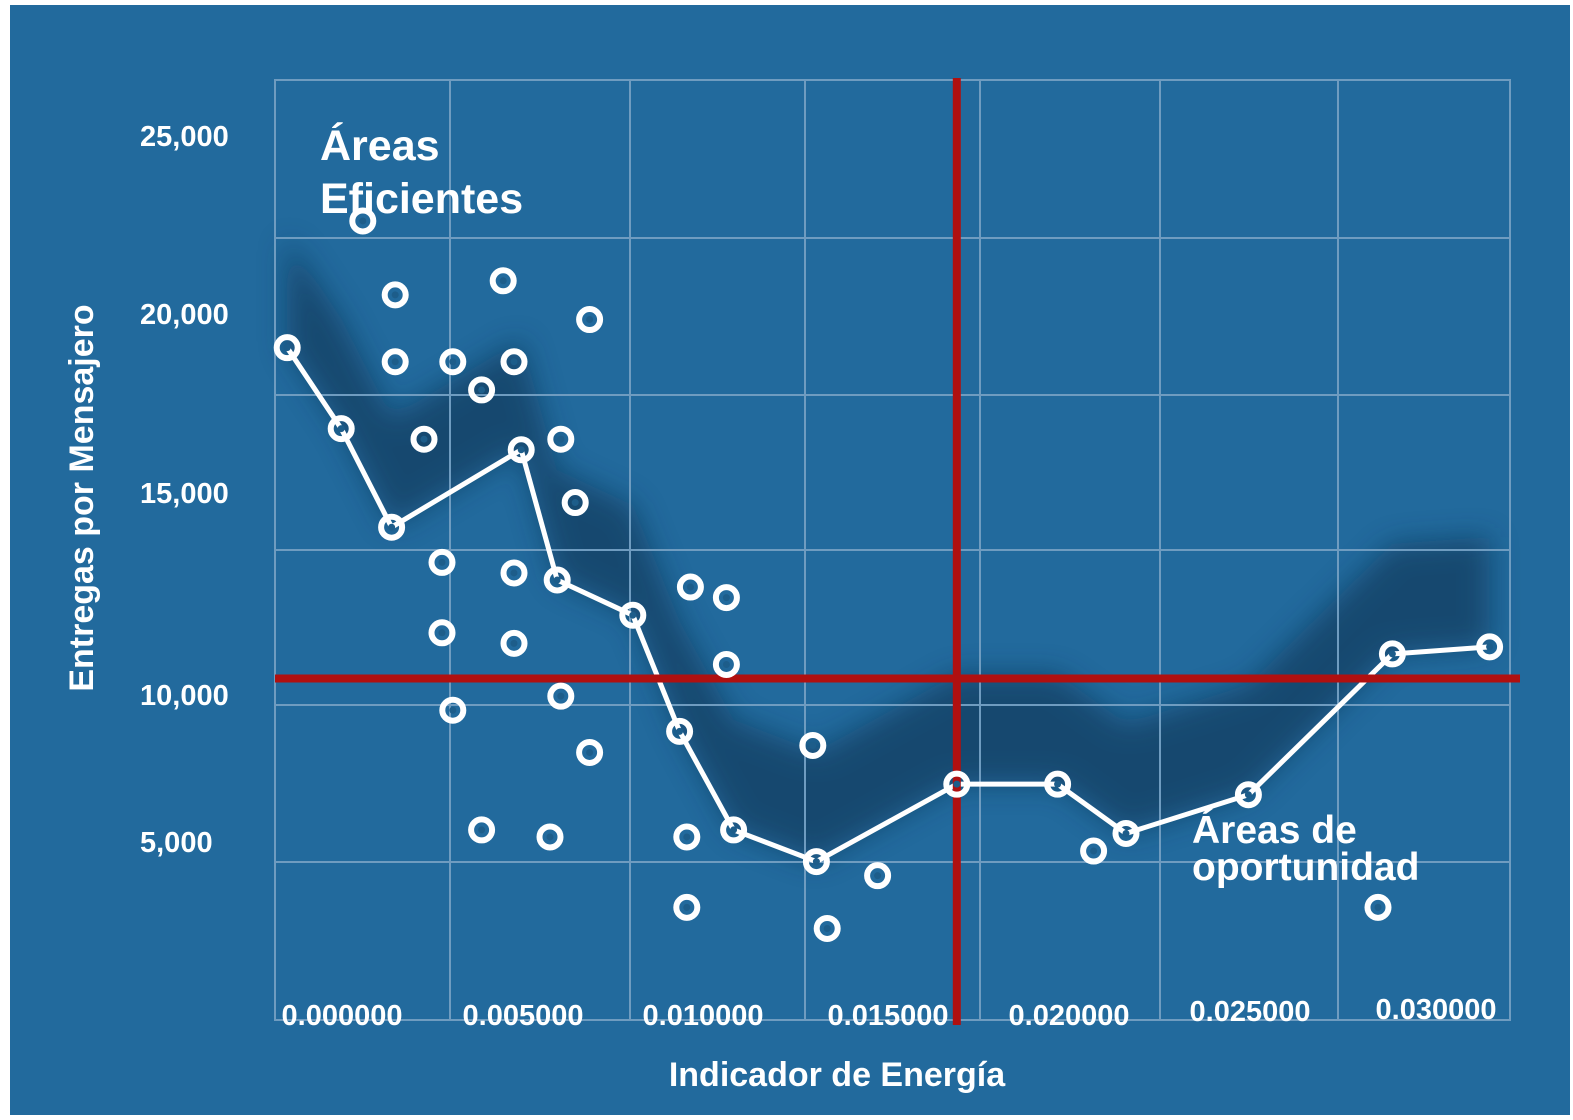  What do you see at coordinates (342, 1016) in the screenshot?
I see `x-tick-label: 0.000000` at bounding box center [342, 1016].